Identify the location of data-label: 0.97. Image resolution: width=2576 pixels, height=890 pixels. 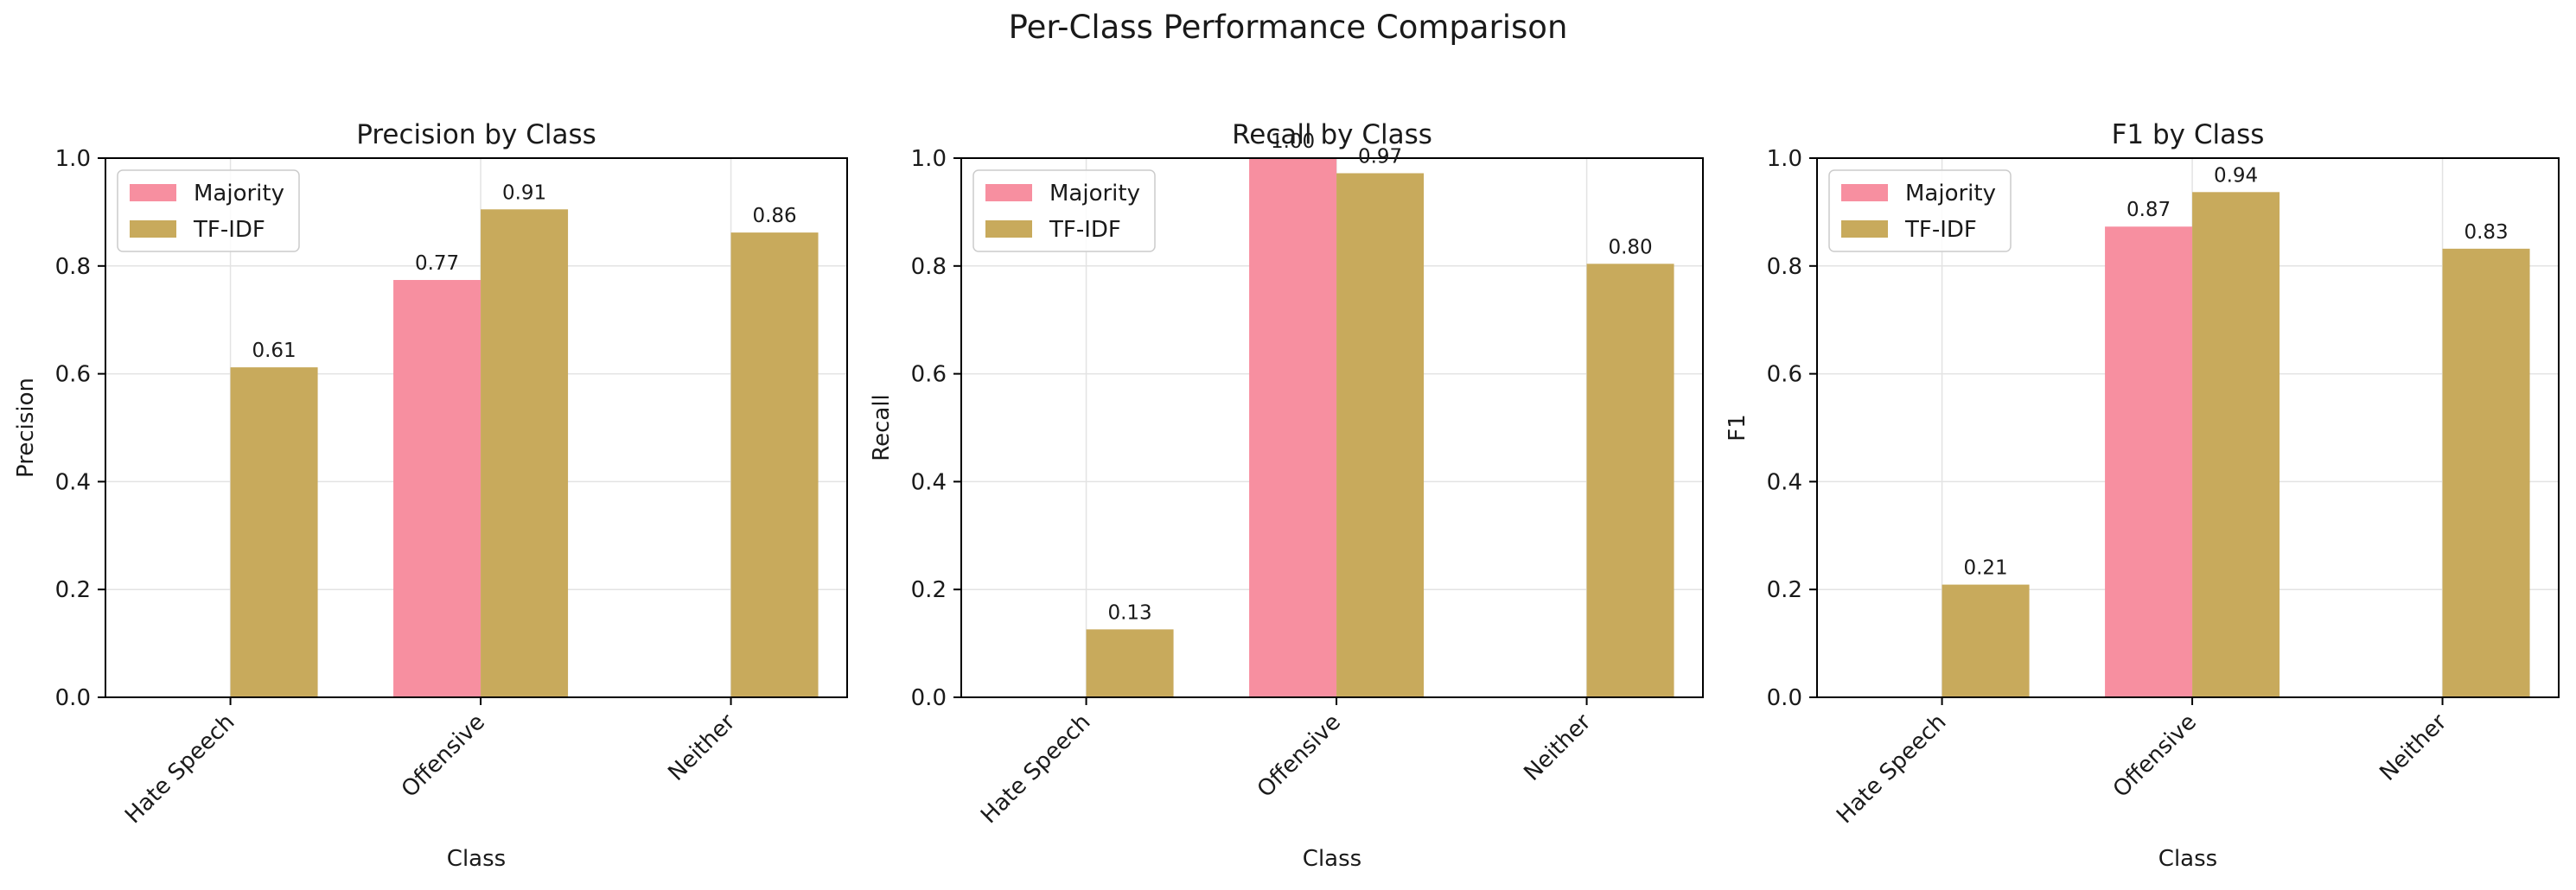
(1380, 156).